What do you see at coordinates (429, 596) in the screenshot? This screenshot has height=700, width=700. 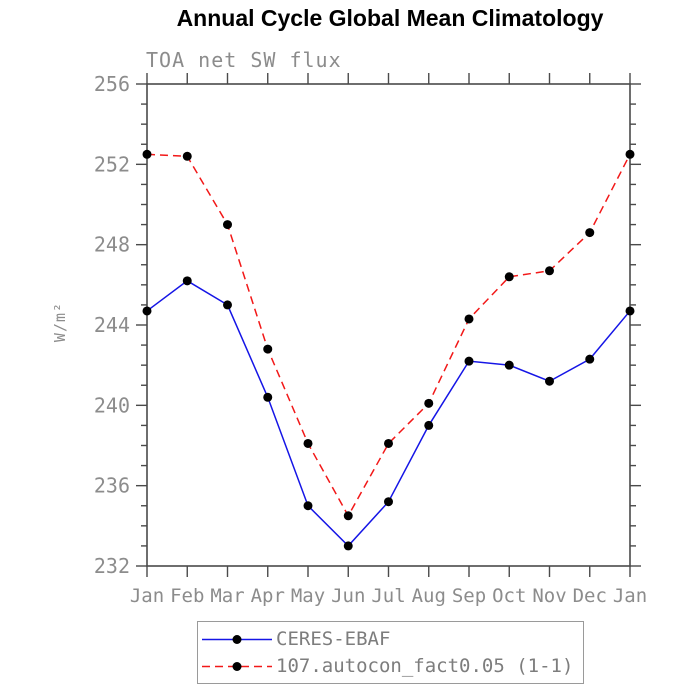 I see `x-tick-label: Aug` at bounding box center [429, 596].